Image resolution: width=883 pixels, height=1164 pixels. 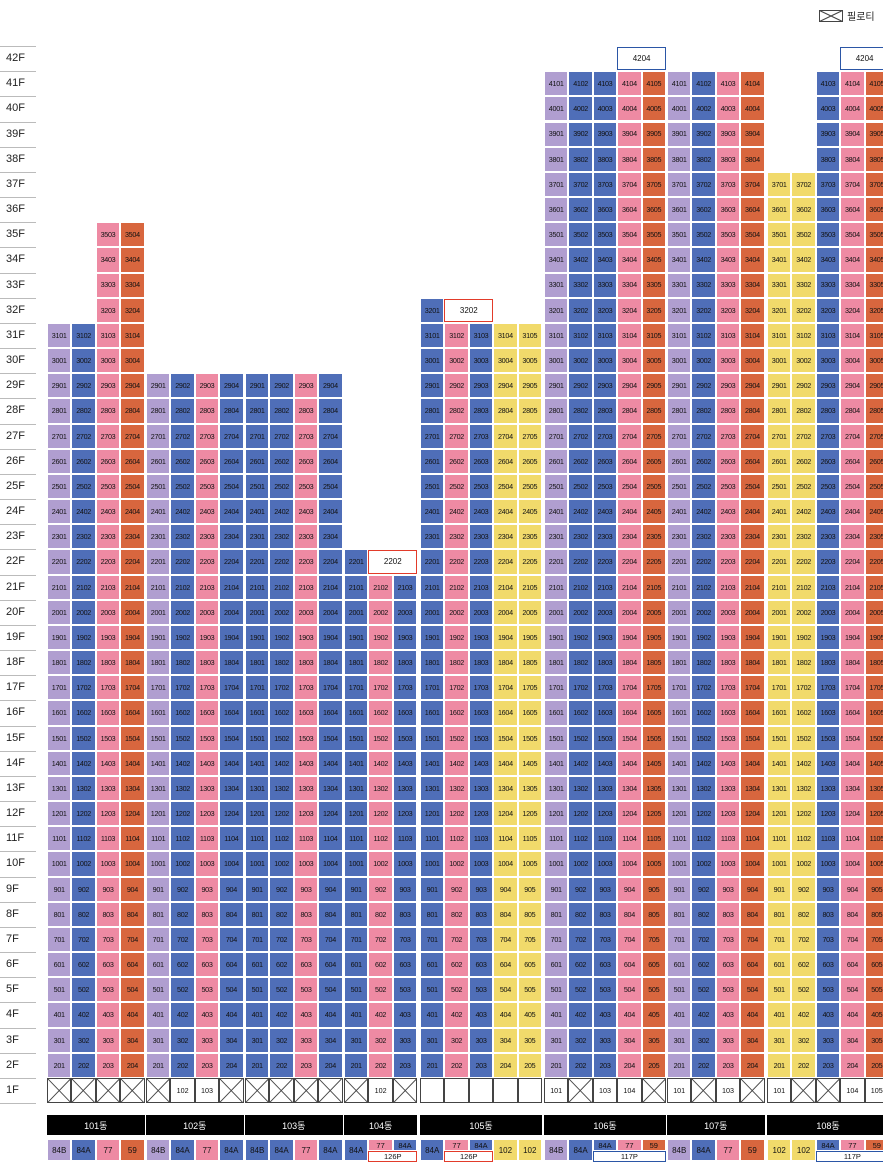 I want to click on unit-cell: 401, so click(x=158, y=1015).